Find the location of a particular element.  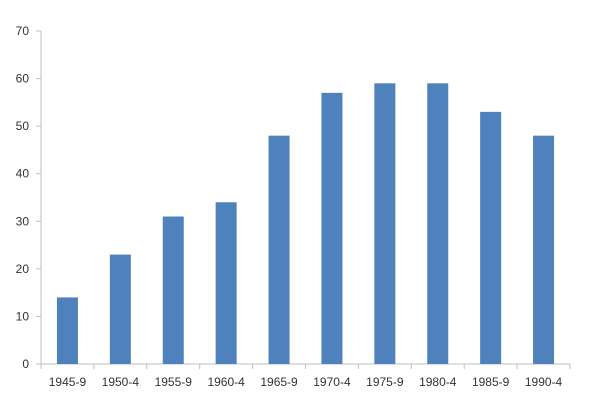

y-tick-label: 50 is located at coordinates (23, 126).